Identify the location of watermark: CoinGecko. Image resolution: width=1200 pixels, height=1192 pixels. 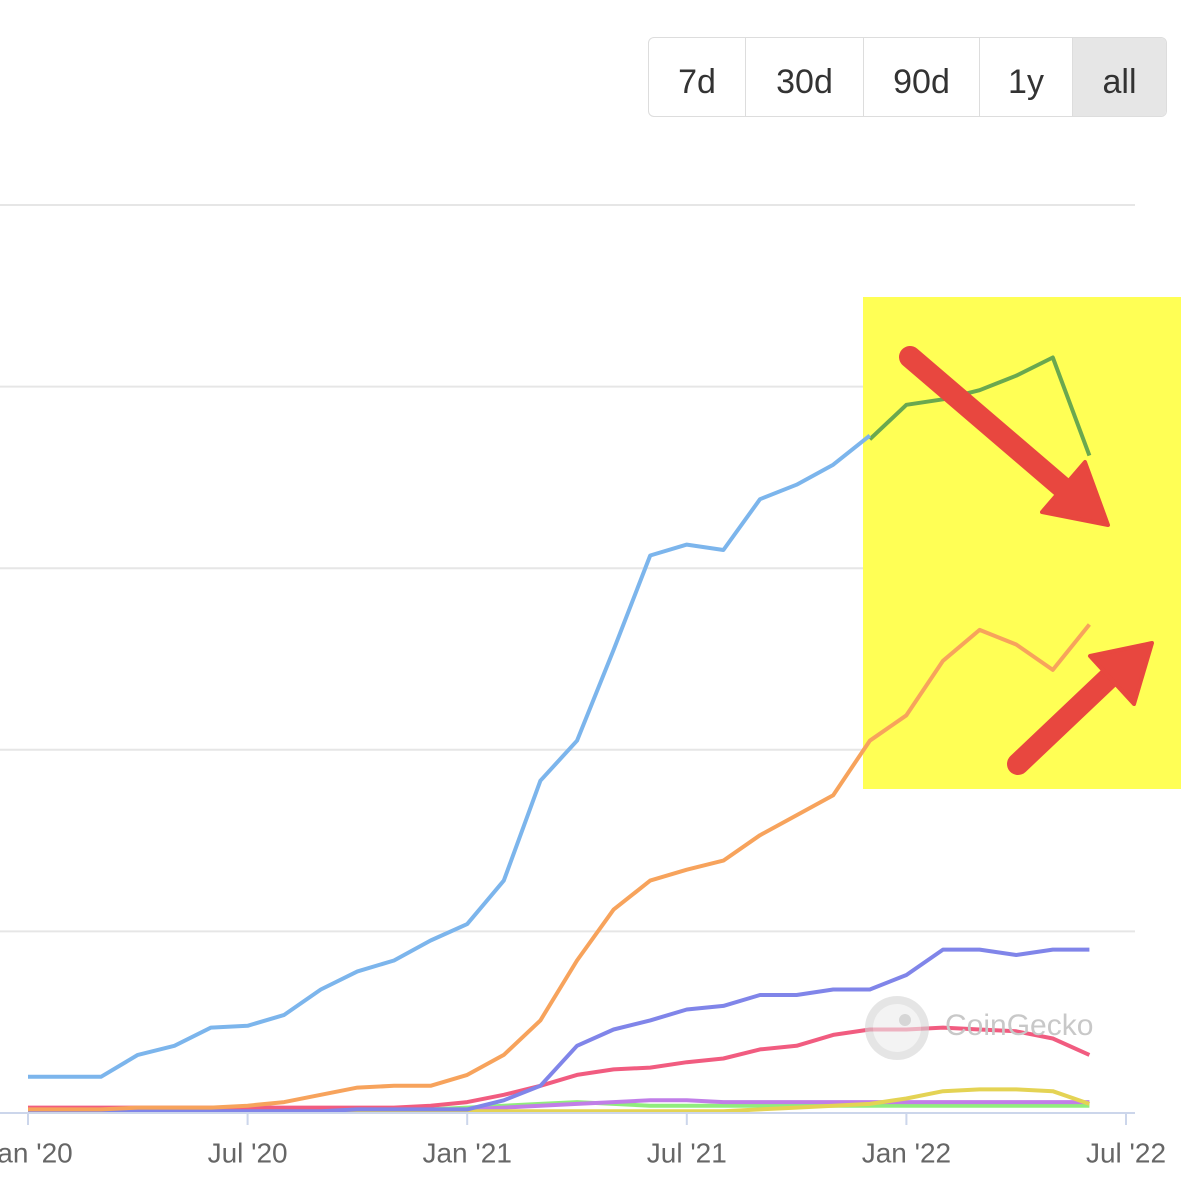
(1019, 1025).